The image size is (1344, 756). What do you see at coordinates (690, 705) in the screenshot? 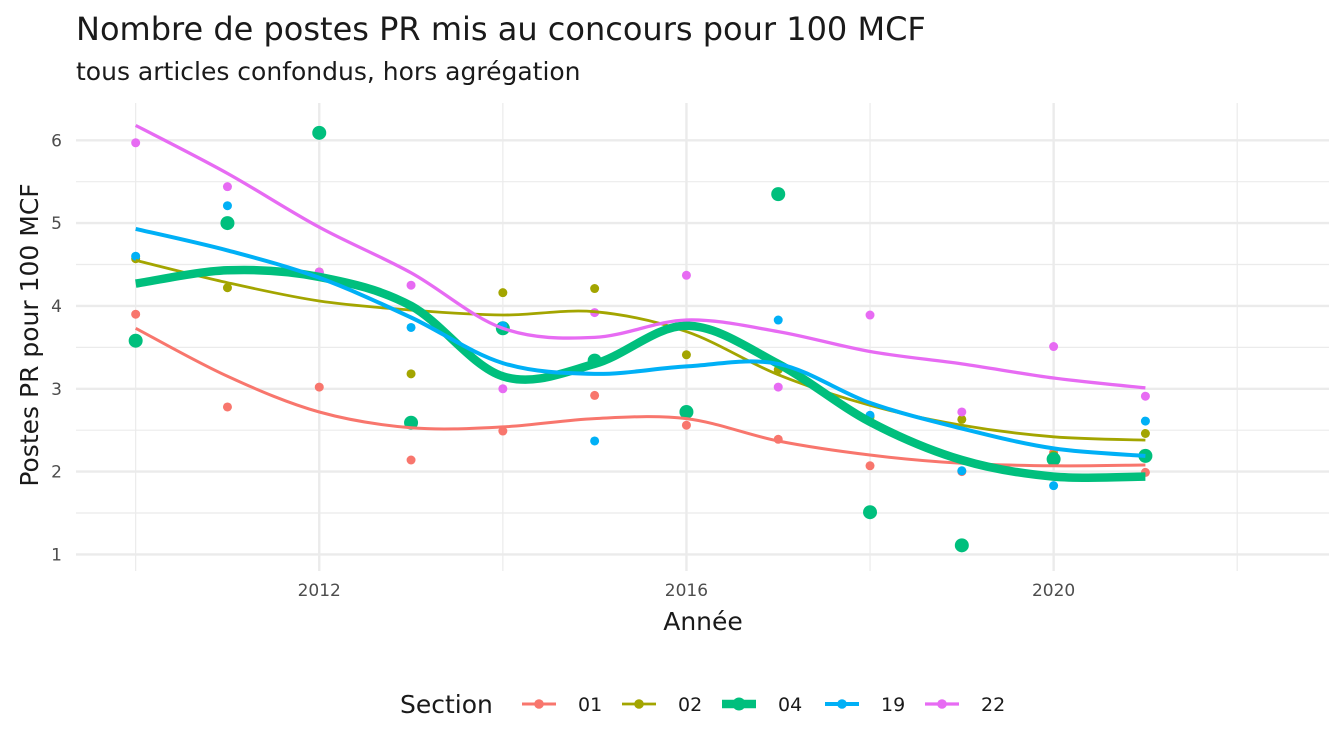
I see `legend-label: 02` at bounding box center [690, 705].